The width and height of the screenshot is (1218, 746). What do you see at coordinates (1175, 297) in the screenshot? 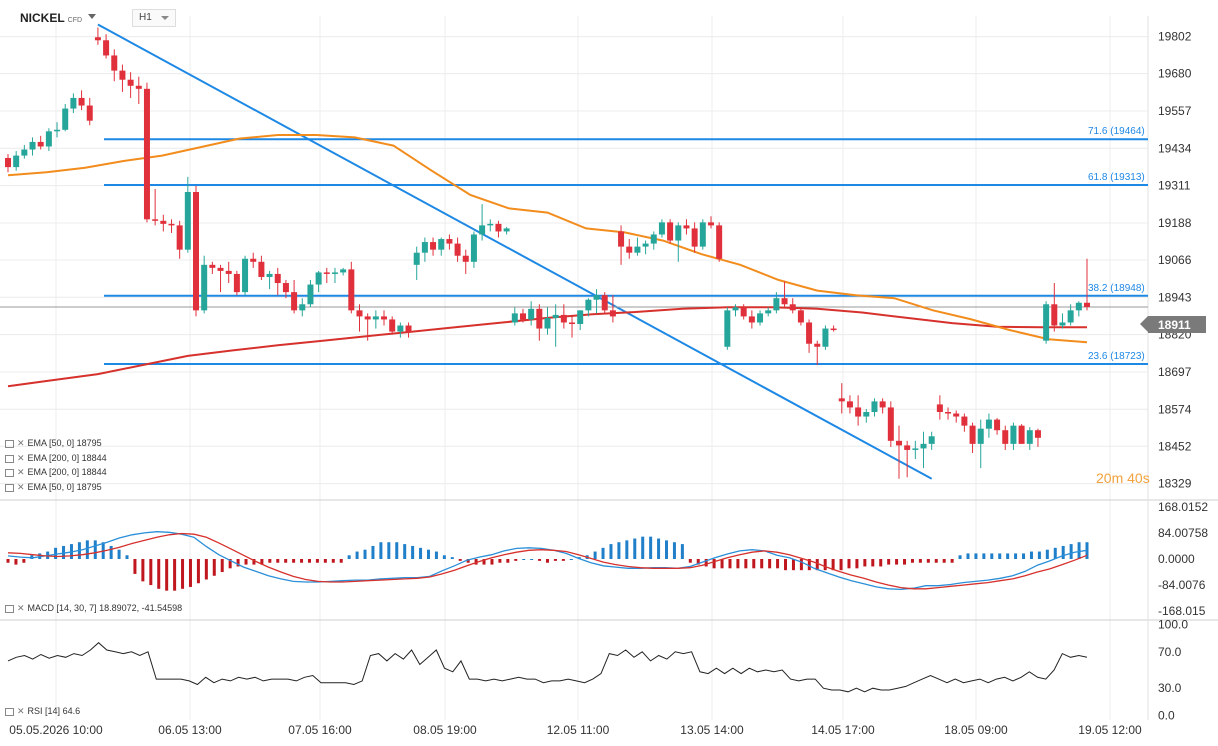
I see `y-tick-label: 18943` at bounding box center [1175, 297].